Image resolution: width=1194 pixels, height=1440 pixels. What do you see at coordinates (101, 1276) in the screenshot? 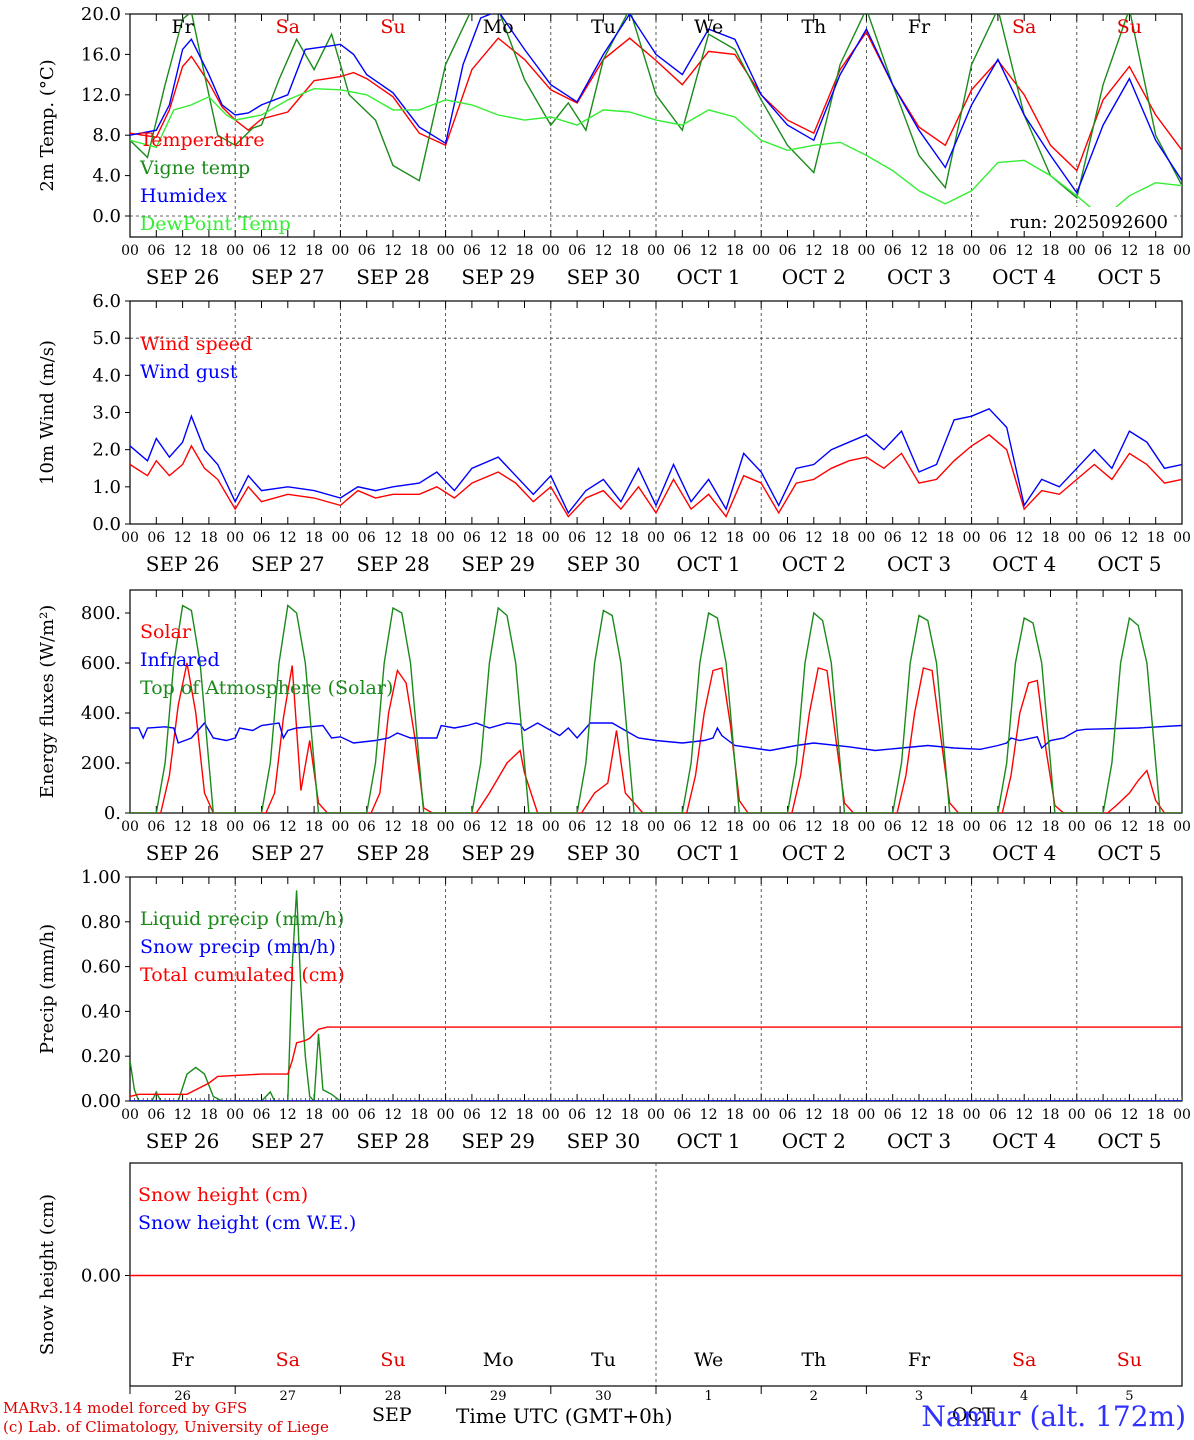
I see `y-tick-label: 0.00` at bounding box center [101, 1276].